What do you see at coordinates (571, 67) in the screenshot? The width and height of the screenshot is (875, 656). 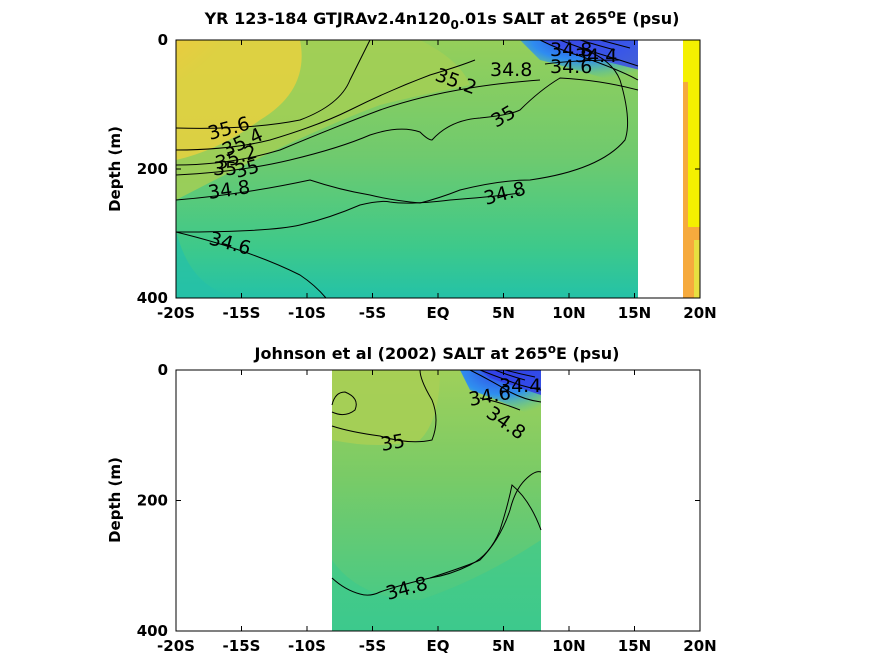 I see `contour-label: 34.6` at bounding box center [571, 67].